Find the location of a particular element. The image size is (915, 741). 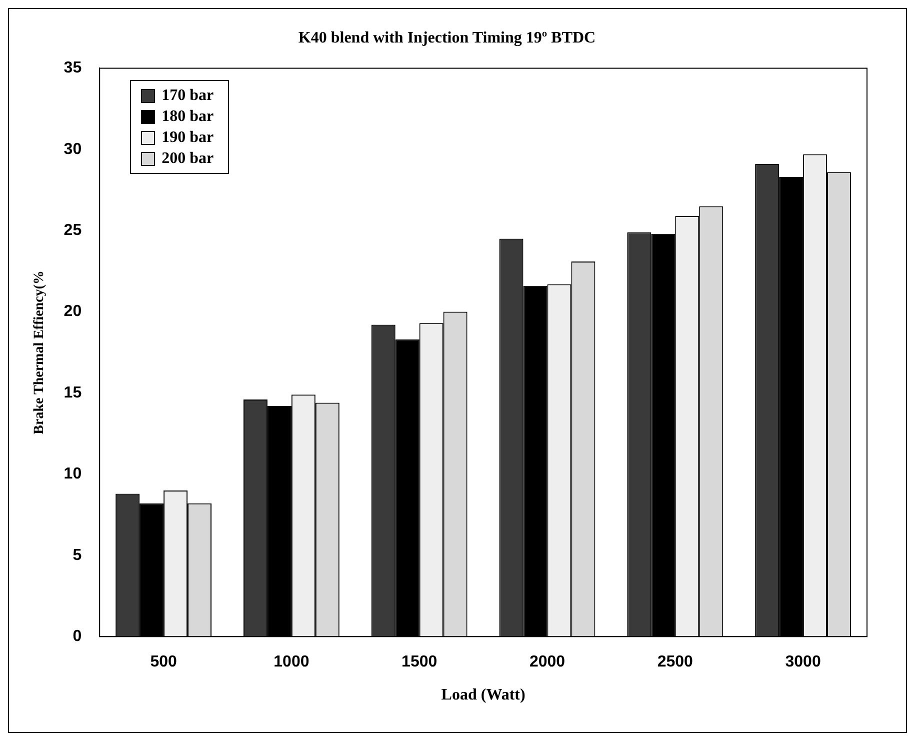

legend-label: 200 bar is located at coordinates (188, 159).